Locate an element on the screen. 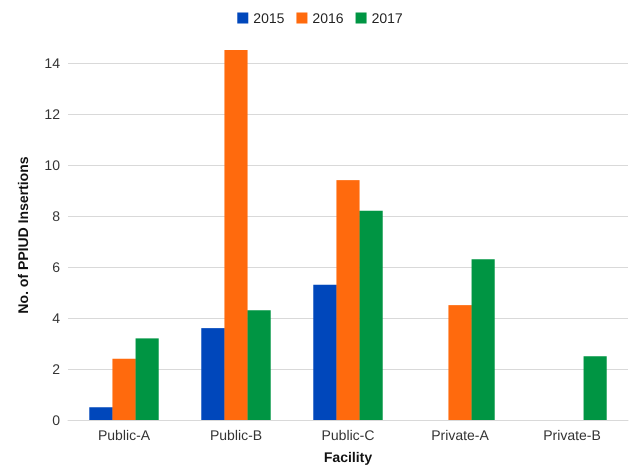  y-tick-label: 14 is located at coordinates (52, 62).